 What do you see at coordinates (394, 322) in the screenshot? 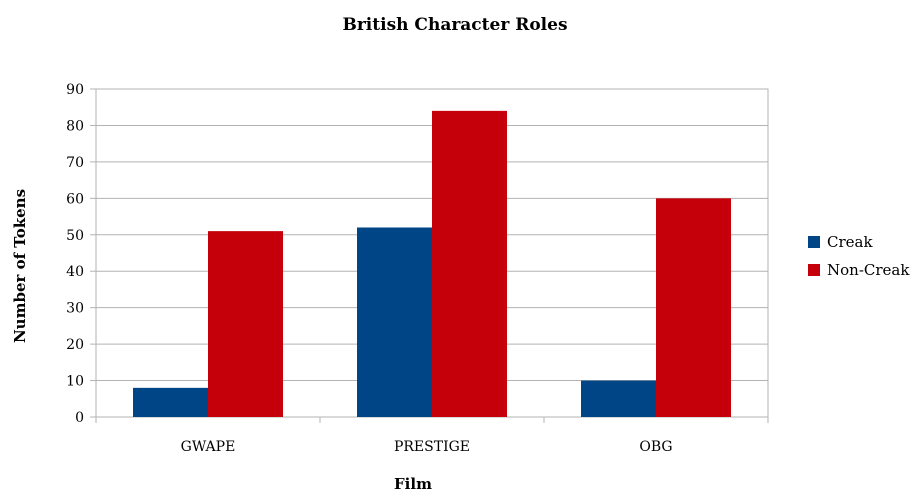
I see `bar-creak-prestige` at bounding box center [394, 322].